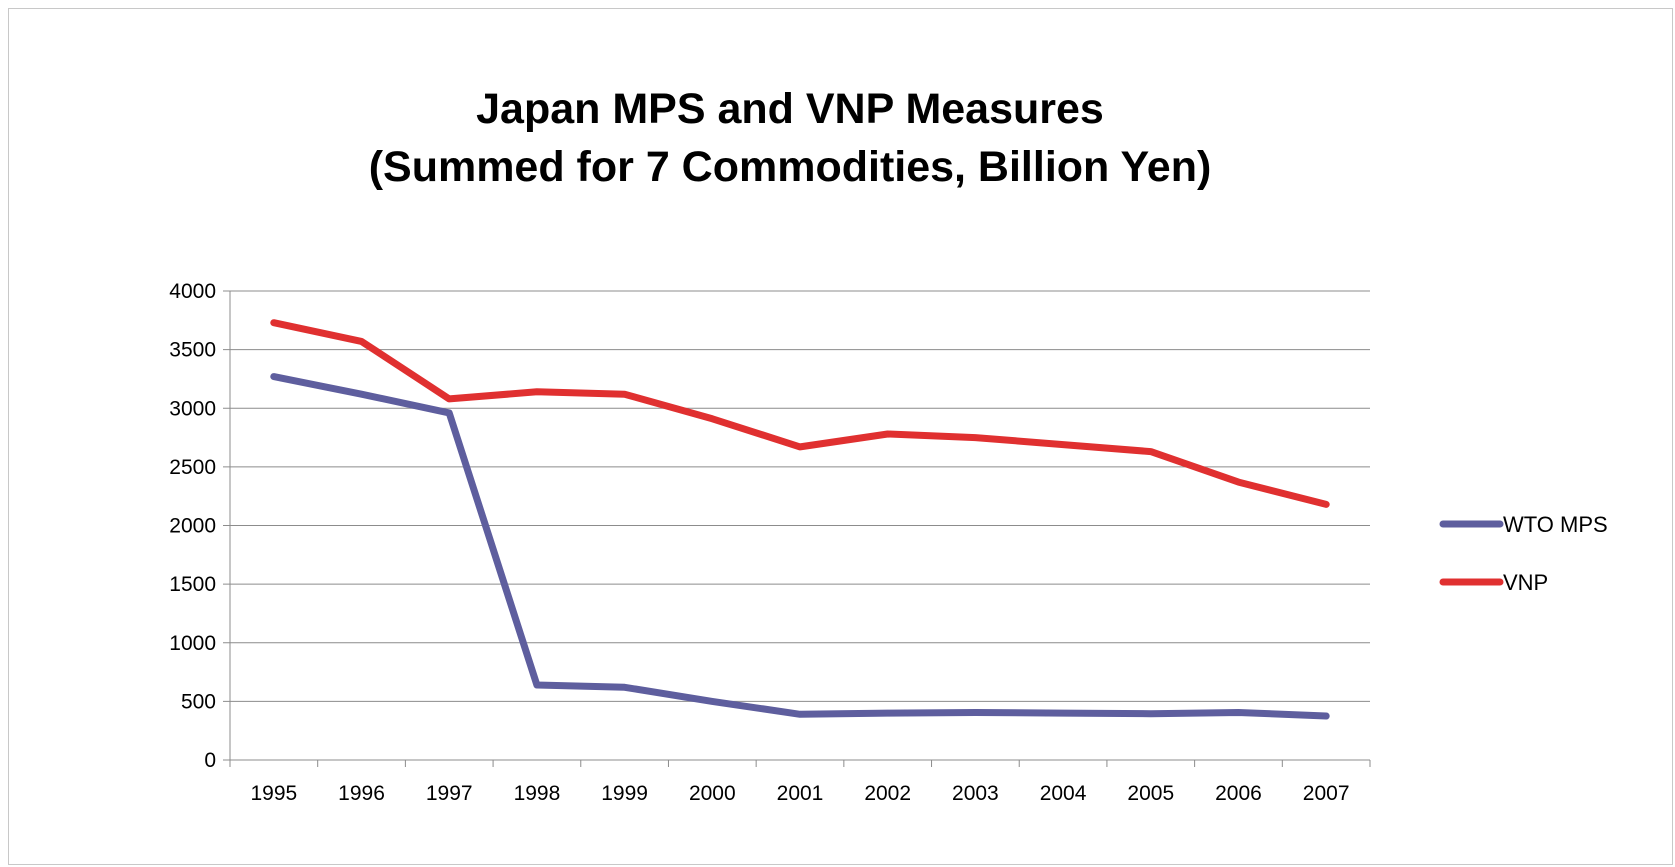 This screenshot has width=1675, height=867. What do you see at coordinates (1063, 793) in the screenshot?
I see `x-tick-label: 2004` at bounding box center [1063, 793].